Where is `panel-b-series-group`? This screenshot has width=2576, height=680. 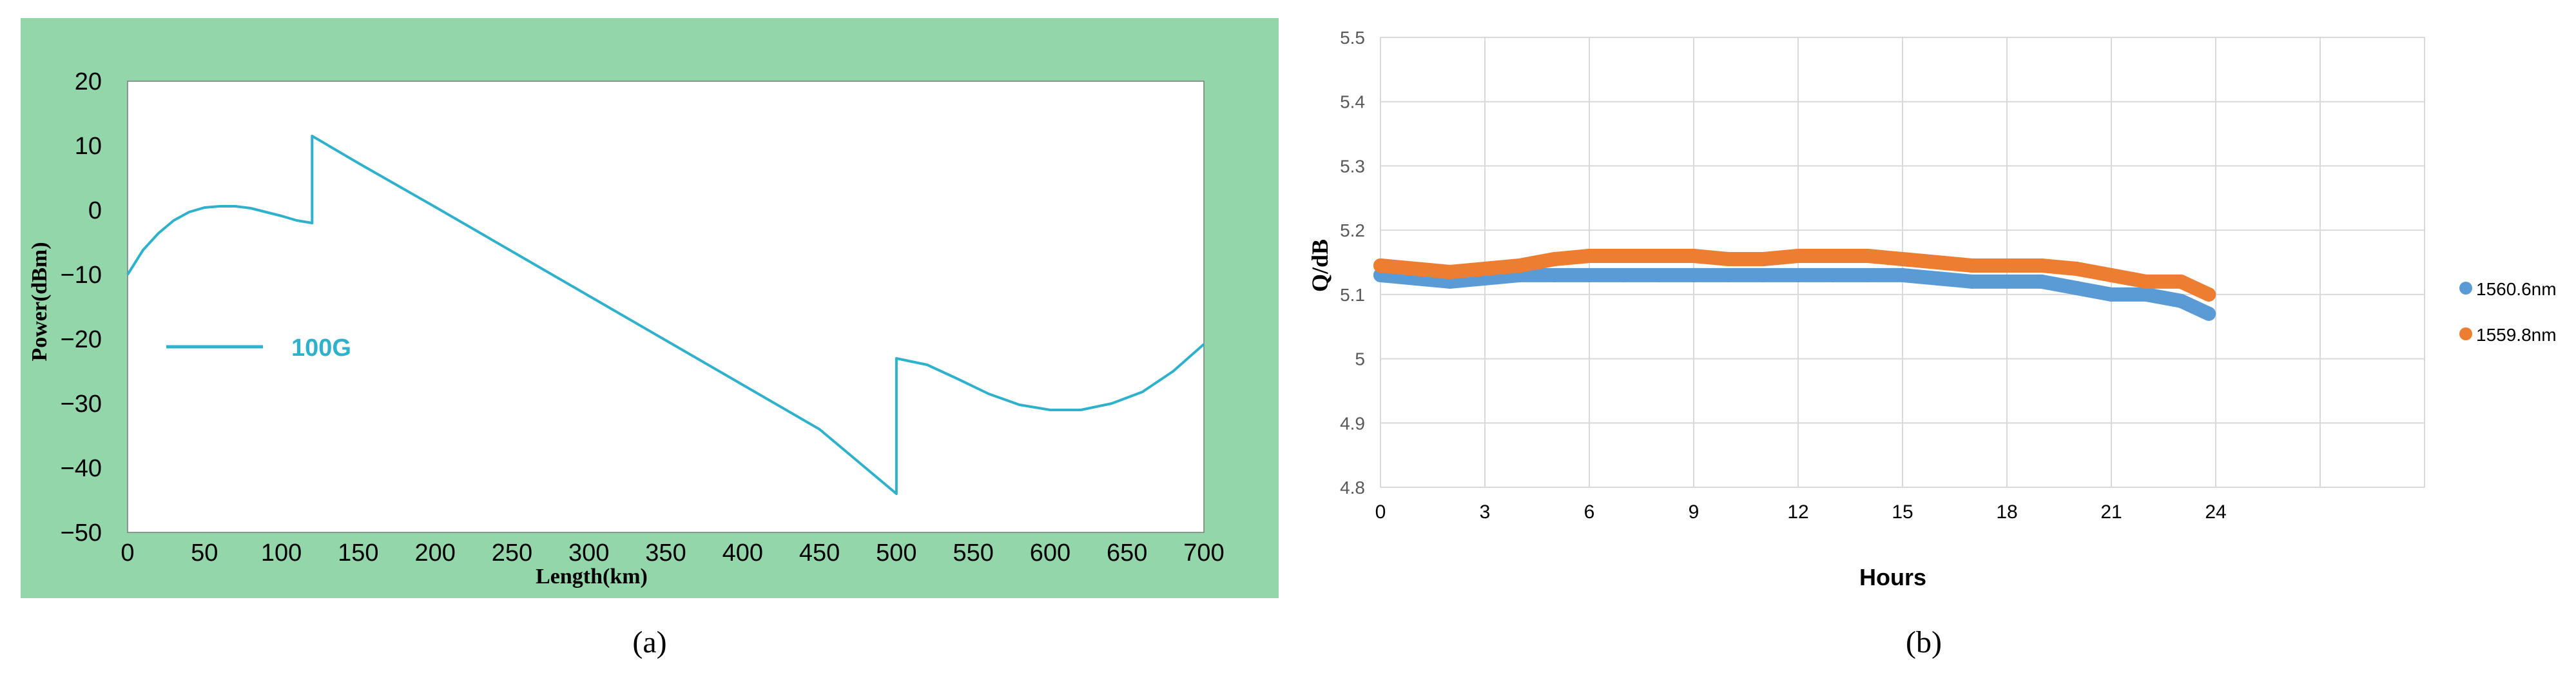 panel-b-series-group is located at coordinates (1794, 285).